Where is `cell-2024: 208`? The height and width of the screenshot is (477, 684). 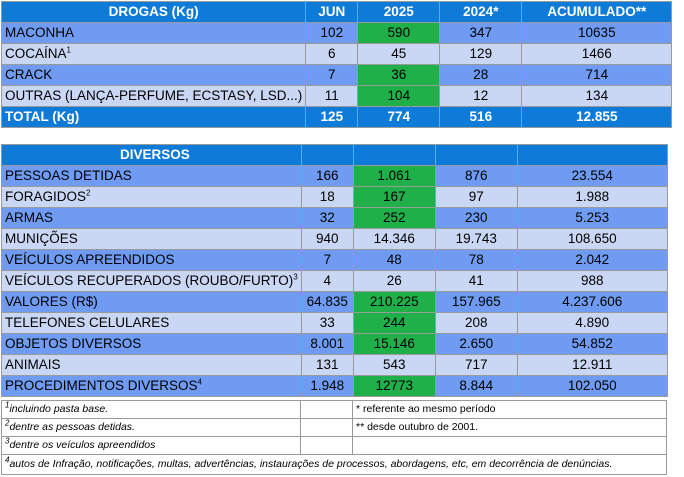 cell-2024: 208 is located at coordinates (476, 323).